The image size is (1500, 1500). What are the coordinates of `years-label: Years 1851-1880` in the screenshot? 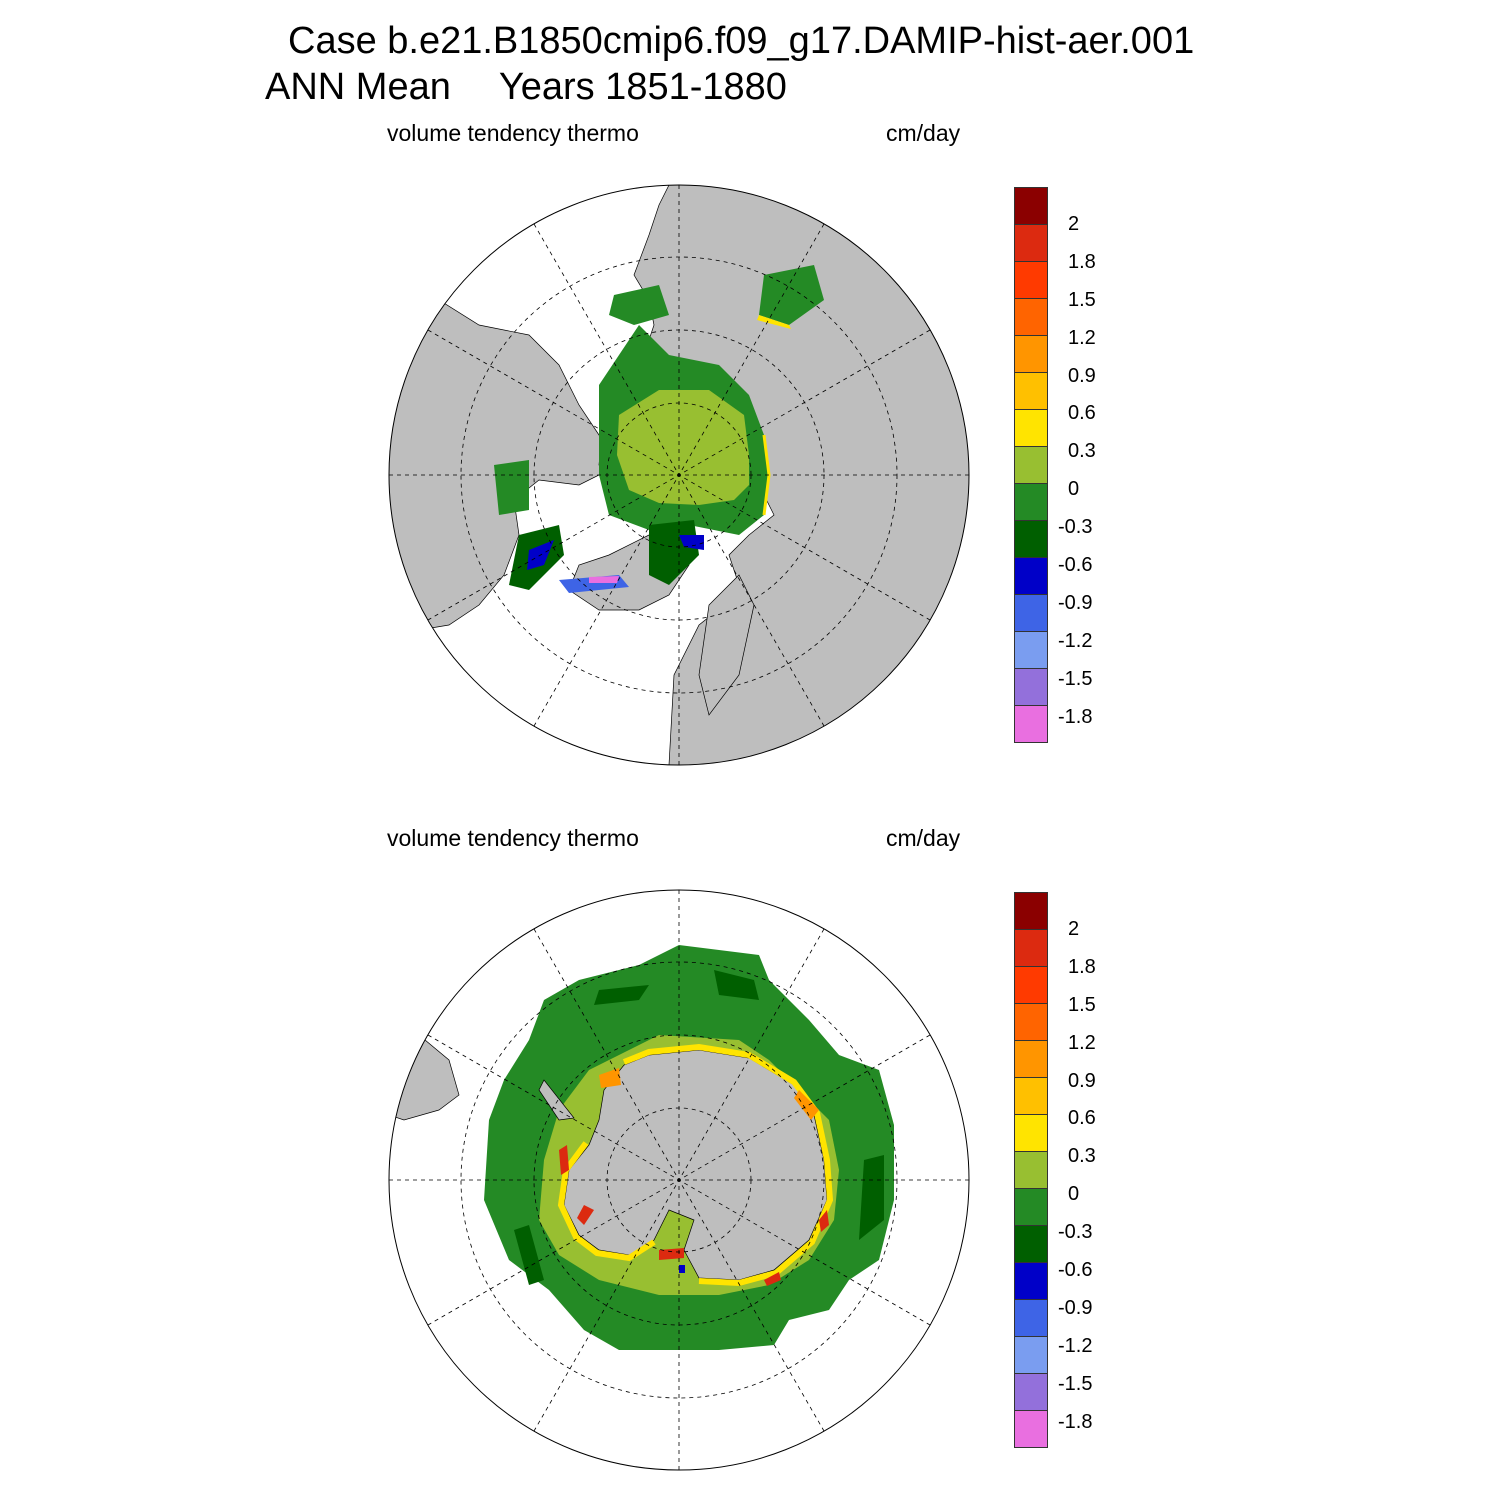 It's located at (642, 87).